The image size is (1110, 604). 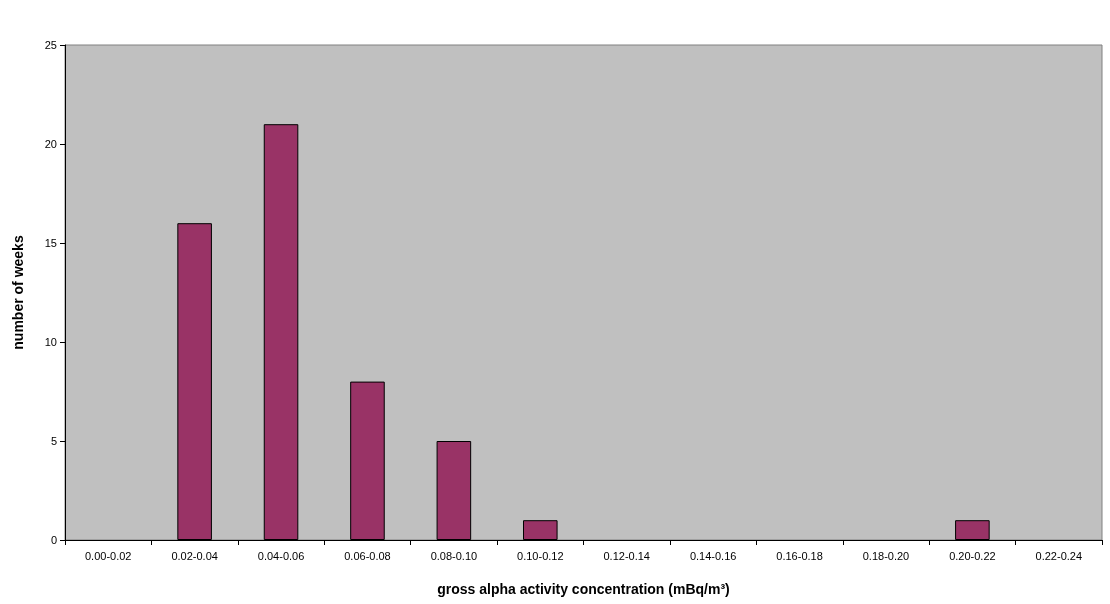 What do you see at coordinates (50, 243) in the screenshot?
I see `y-tick-label: 15` at bounding box center [50, 243].